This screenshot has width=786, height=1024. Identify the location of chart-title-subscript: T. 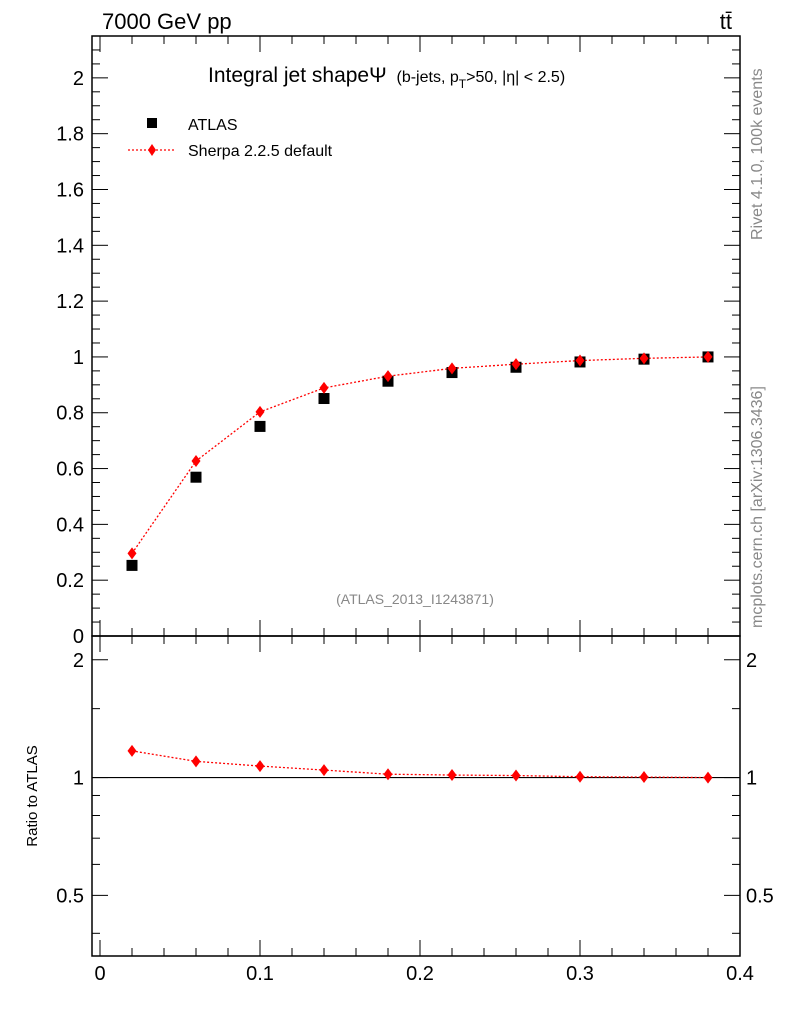
(463, 84).